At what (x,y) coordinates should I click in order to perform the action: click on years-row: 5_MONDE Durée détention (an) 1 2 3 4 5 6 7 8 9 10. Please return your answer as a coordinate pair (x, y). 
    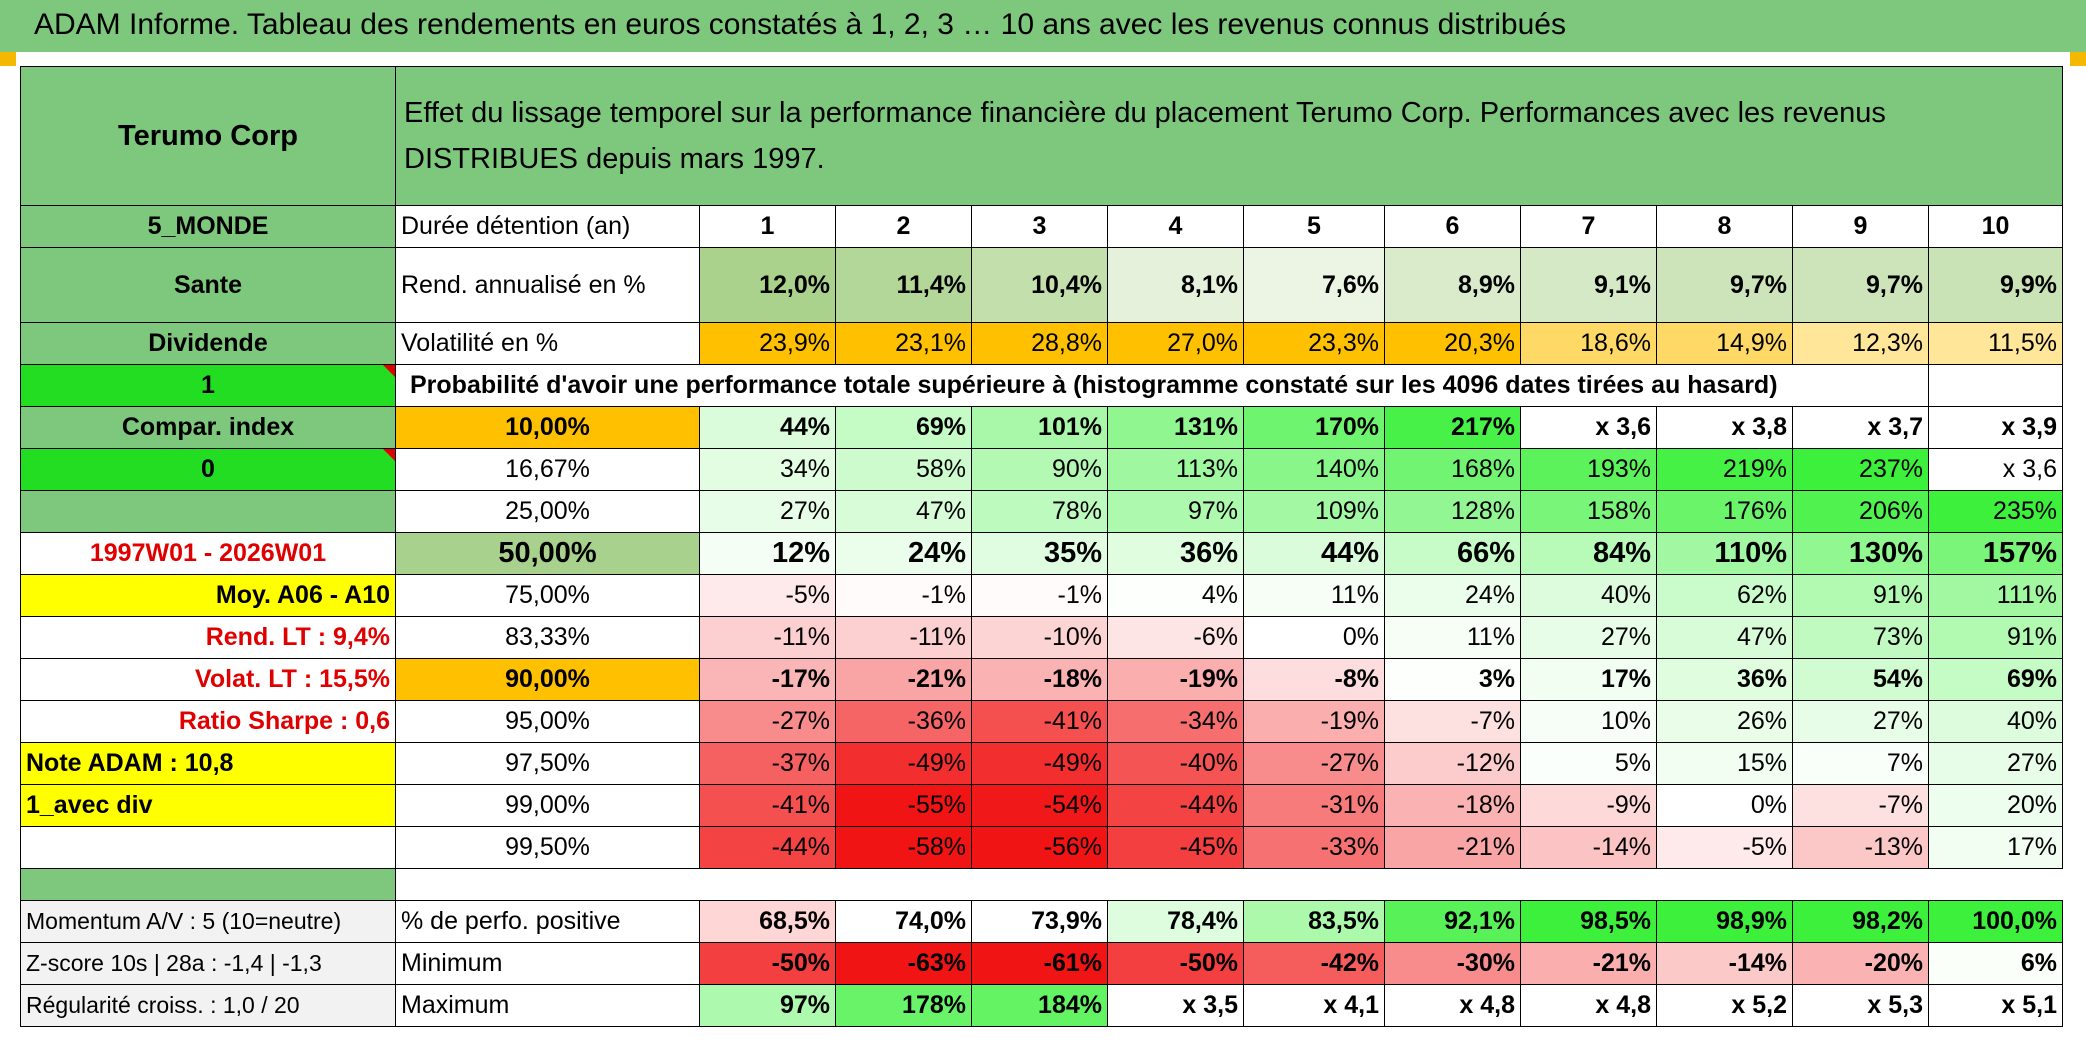
    Looking at the image, I should click on (1041, 226).